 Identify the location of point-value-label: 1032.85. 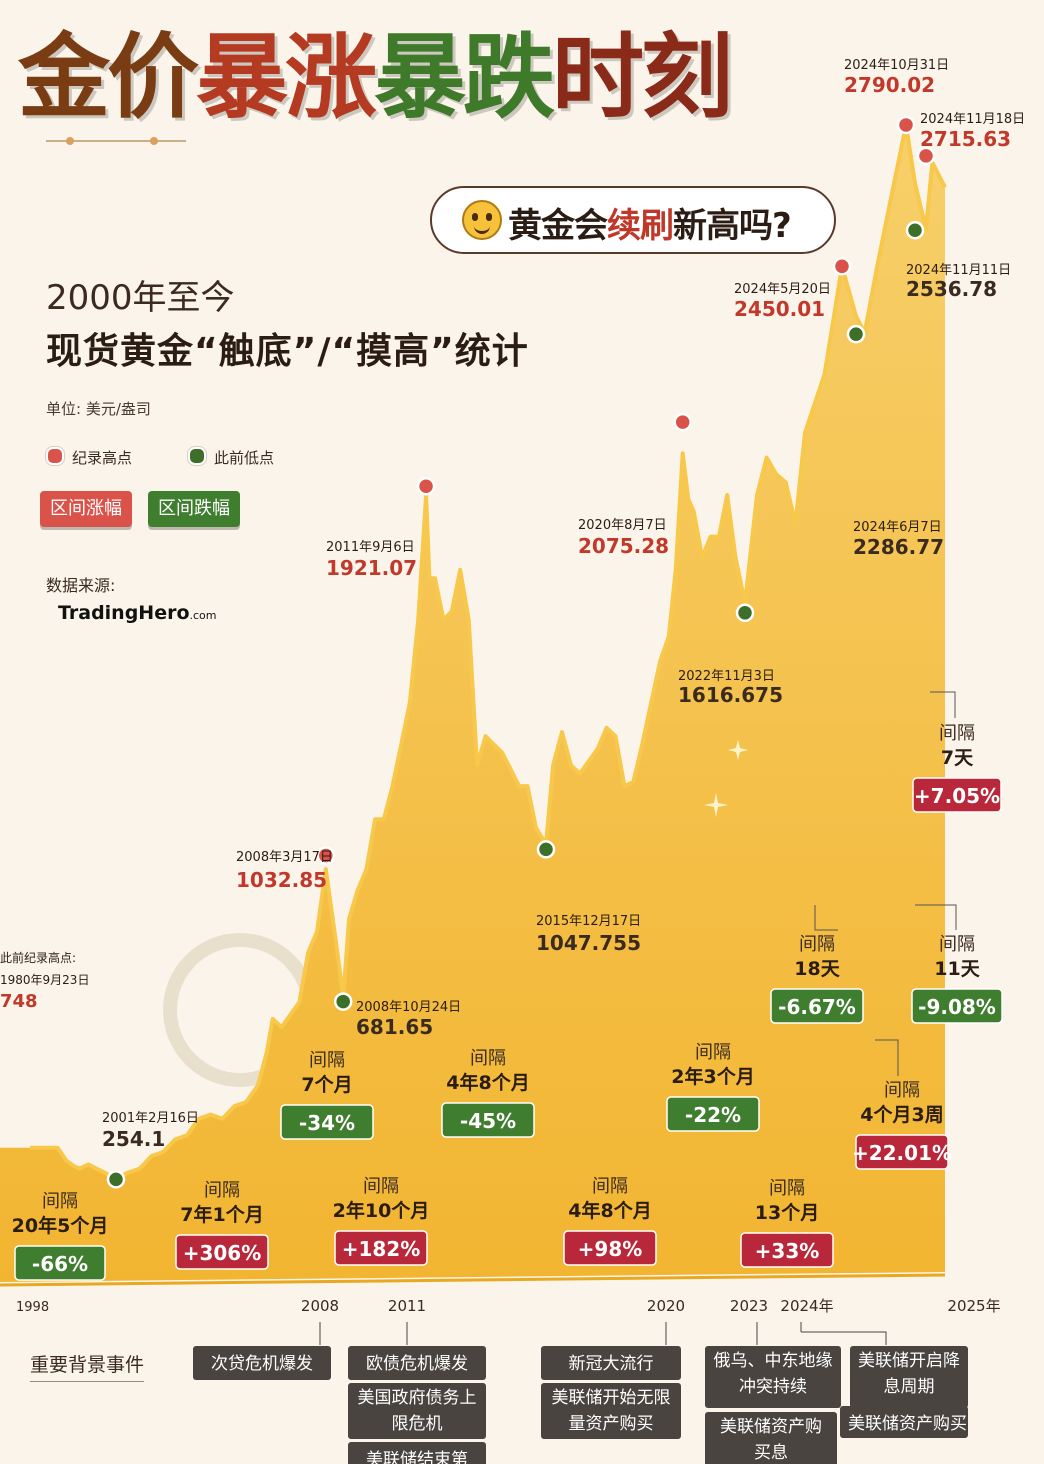
(281, 880).